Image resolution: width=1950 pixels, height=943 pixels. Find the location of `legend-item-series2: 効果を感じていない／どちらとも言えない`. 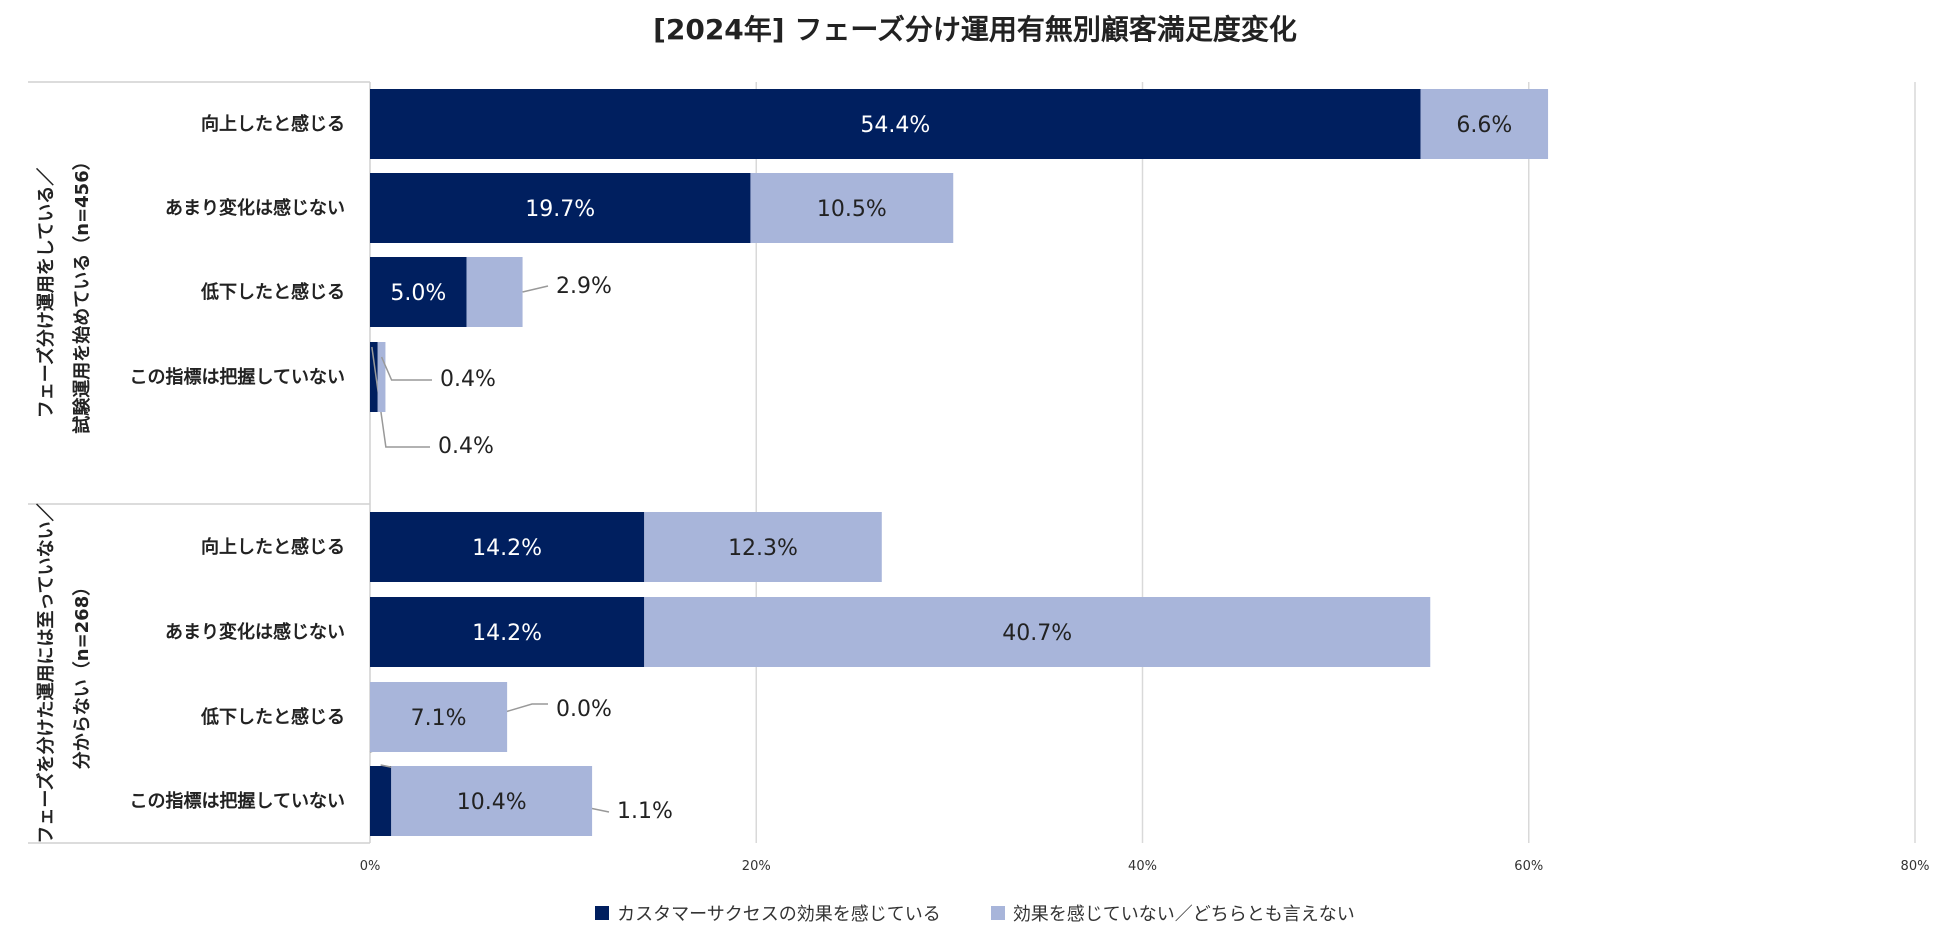

legend-item-series2: 効果を感じていない／どちらとも言えない is located at coordinates (1172, 913).